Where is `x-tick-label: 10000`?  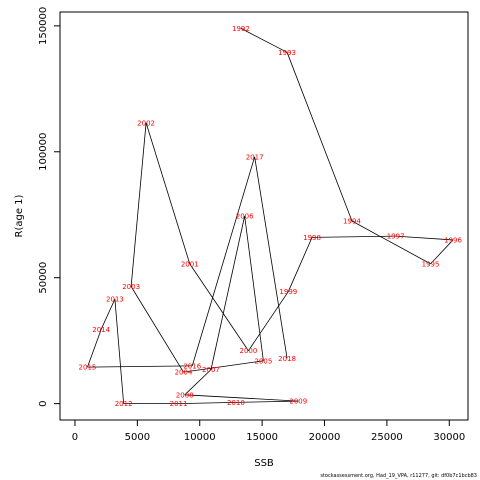
x-tick-label: 10000 is located at coordinates (200, 437).